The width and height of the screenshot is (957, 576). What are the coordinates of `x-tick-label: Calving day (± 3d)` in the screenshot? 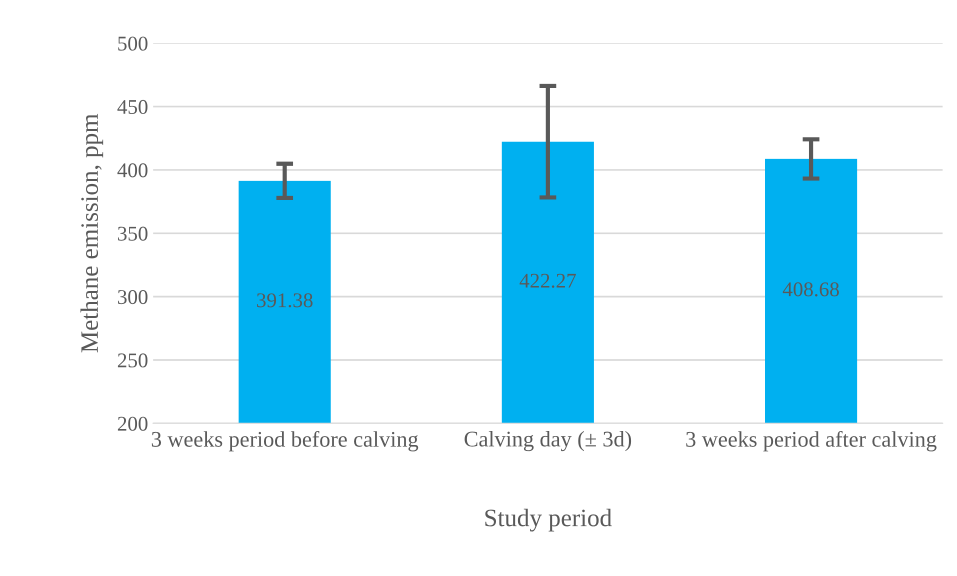 It's located at (548, 441).